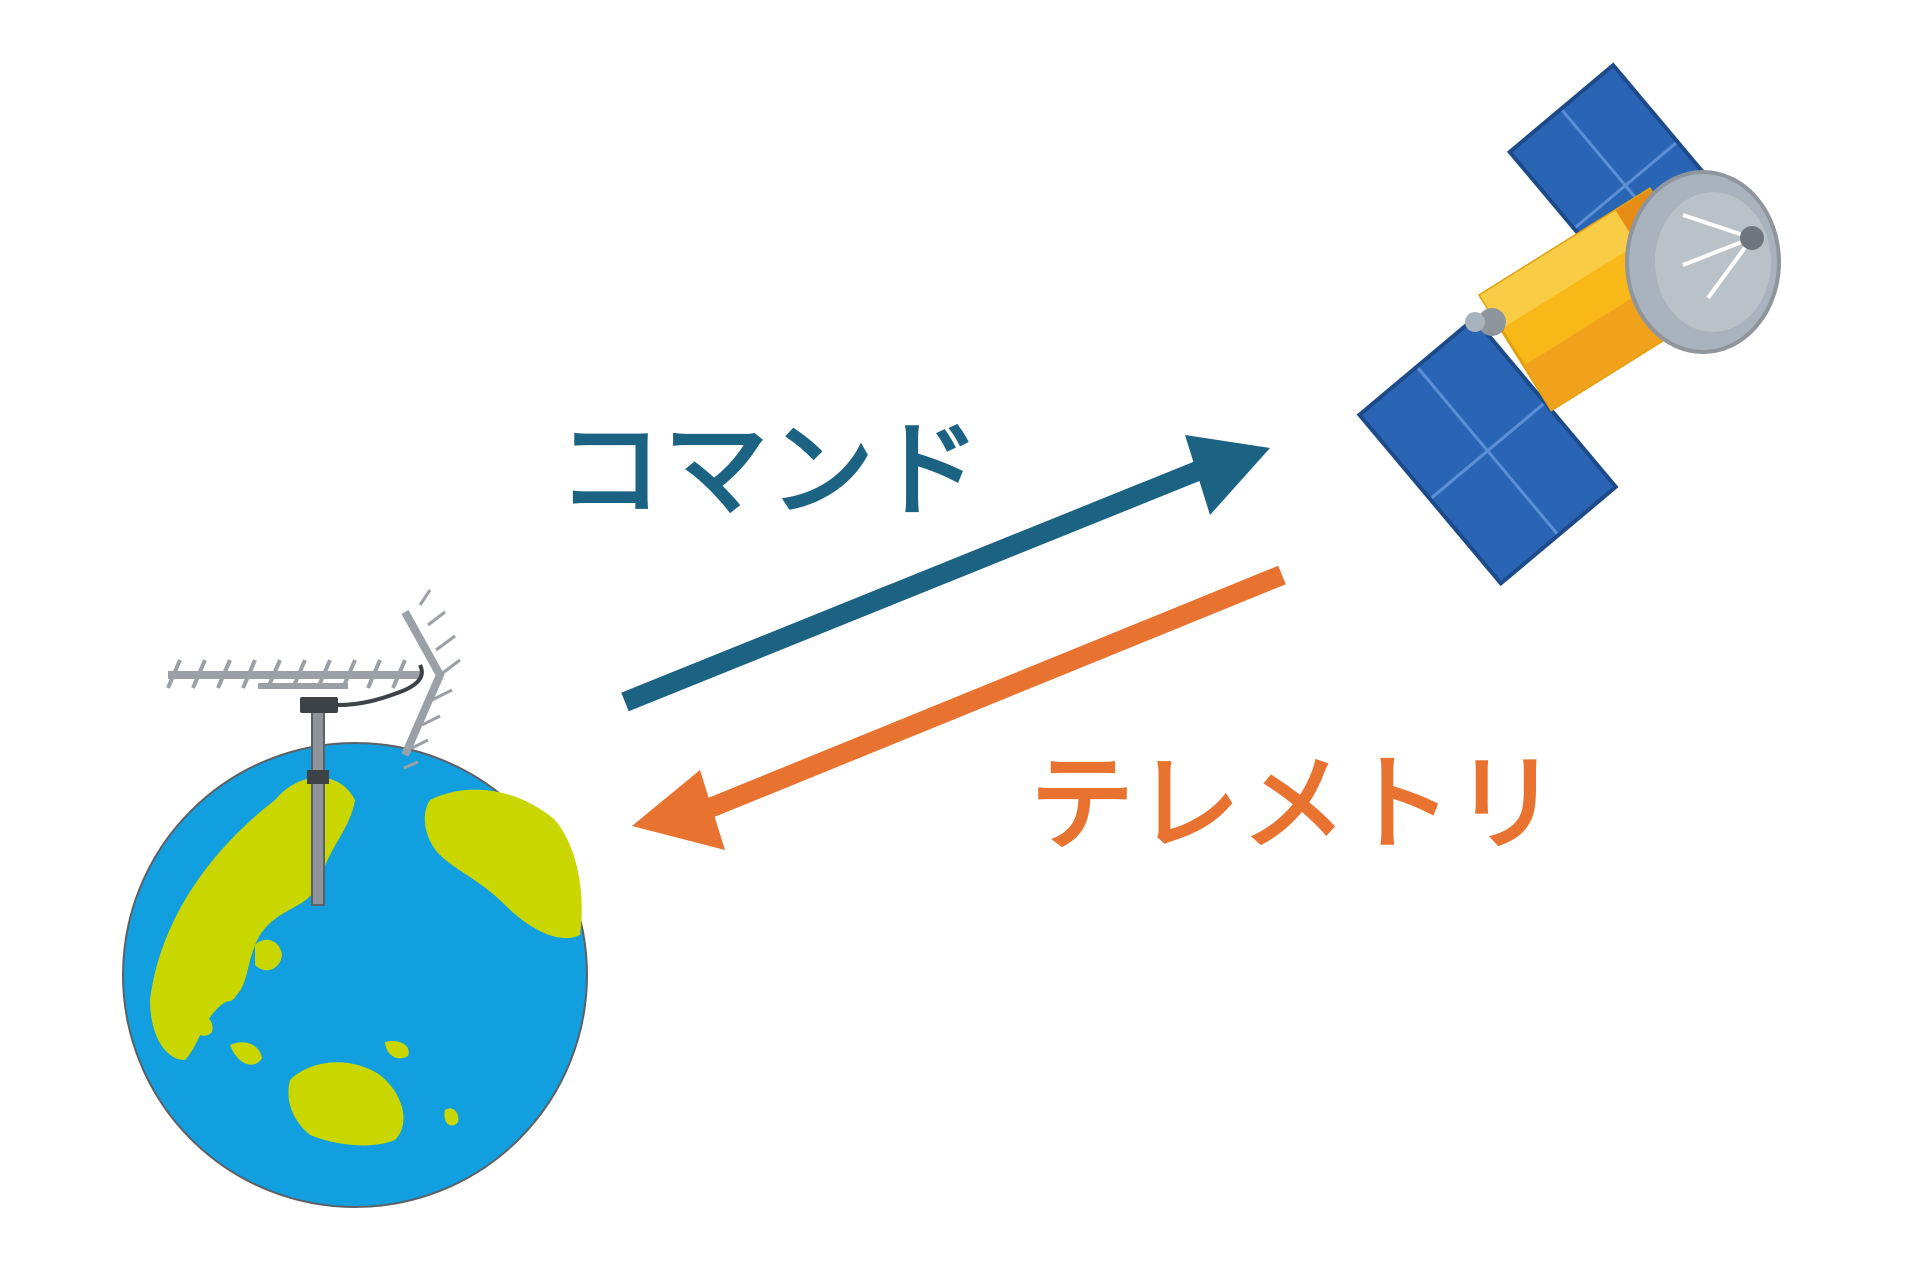 This screenshot has width=1920, height=1280. I want to click on telemetry-arrow, so click(959, 707).